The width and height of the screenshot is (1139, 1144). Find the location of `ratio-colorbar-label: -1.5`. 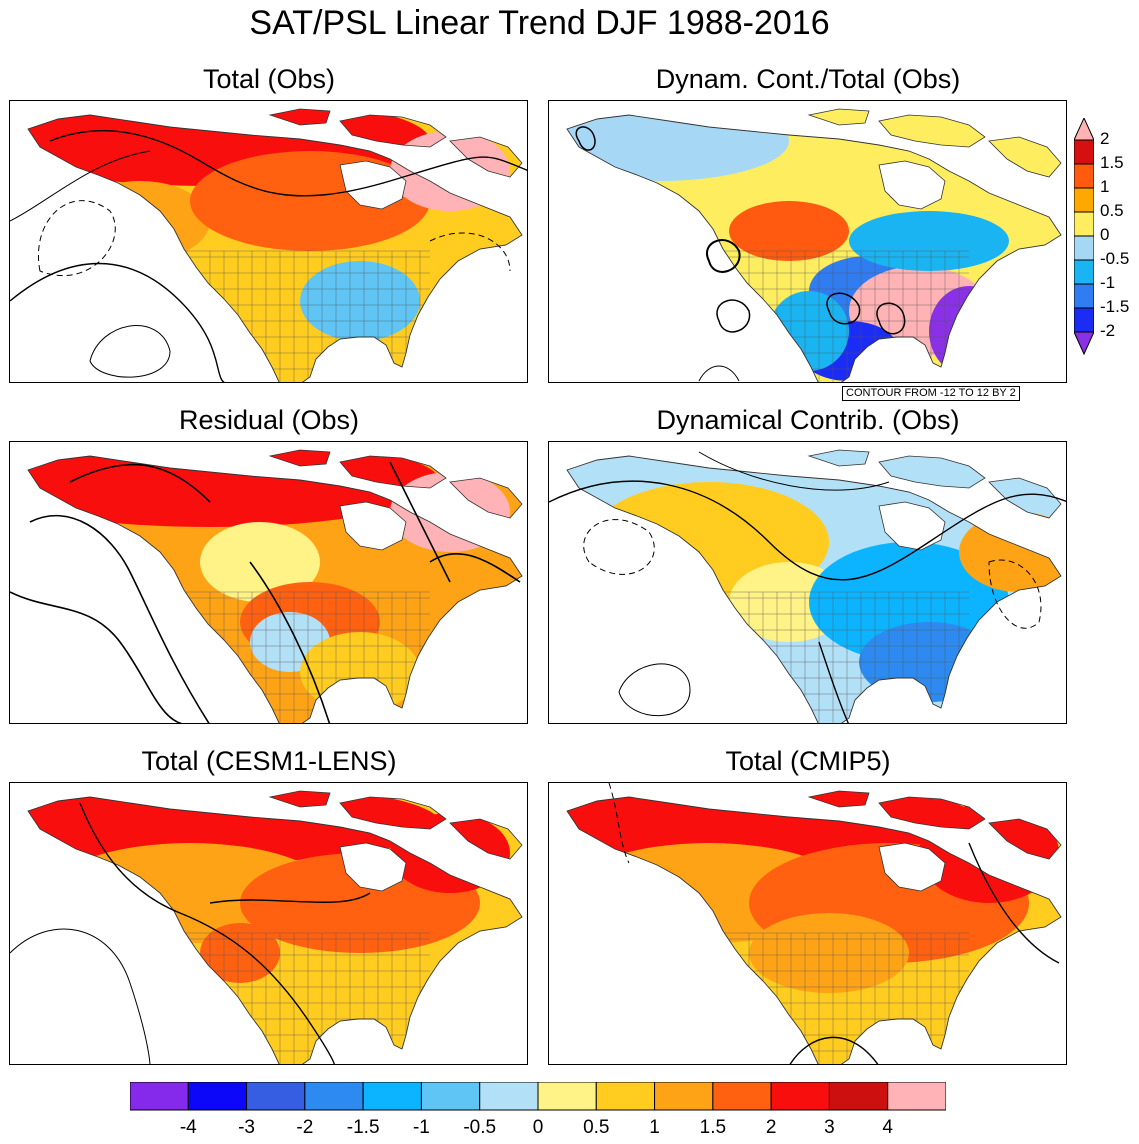

ratio-colorbar-label: -1.5 is located at coordinates (1115, 306).